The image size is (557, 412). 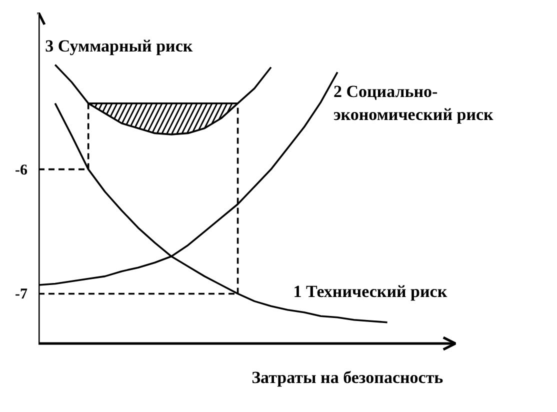 What do you see at coordinates (21, 170) in the screenshot?
I see `y-tick-label: -6` at bounding box center [21, 170].